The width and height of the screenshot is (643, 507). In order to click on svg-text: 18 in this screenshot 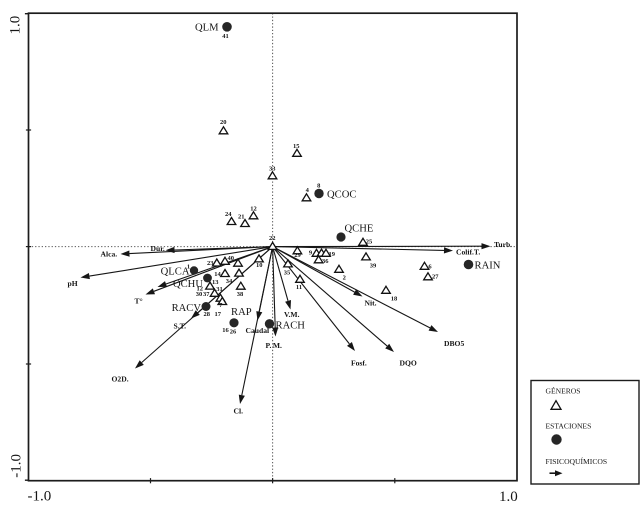, I will do `click(394, 299)`.